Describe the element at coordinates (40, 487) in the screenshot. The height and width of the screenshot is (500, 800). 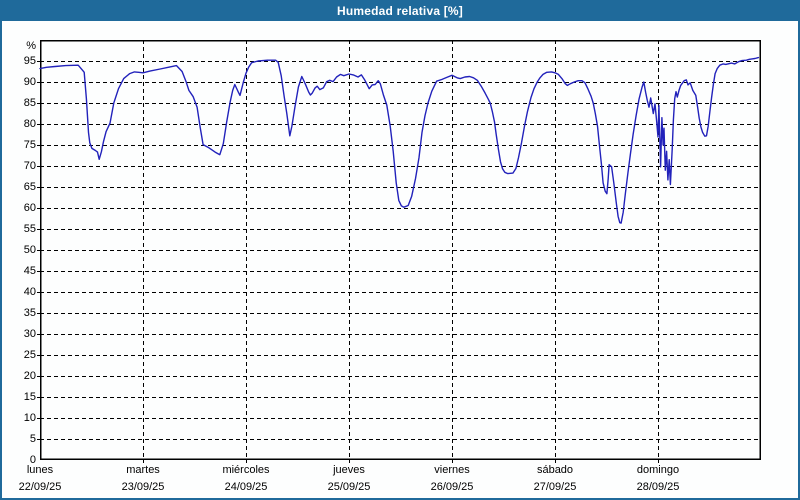
I see `date-label: 22/09/25` at that location.